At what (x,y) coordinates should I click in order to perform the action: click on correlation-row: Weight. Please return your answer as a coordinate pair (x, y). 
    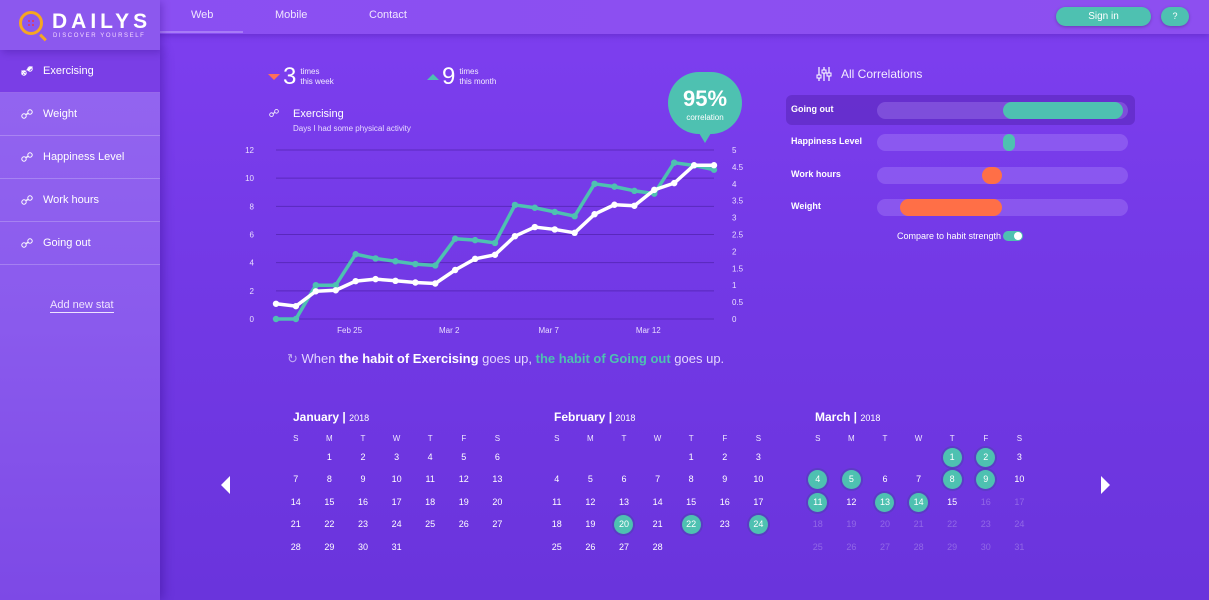
    Looking at the image, I should click on (960, 207).